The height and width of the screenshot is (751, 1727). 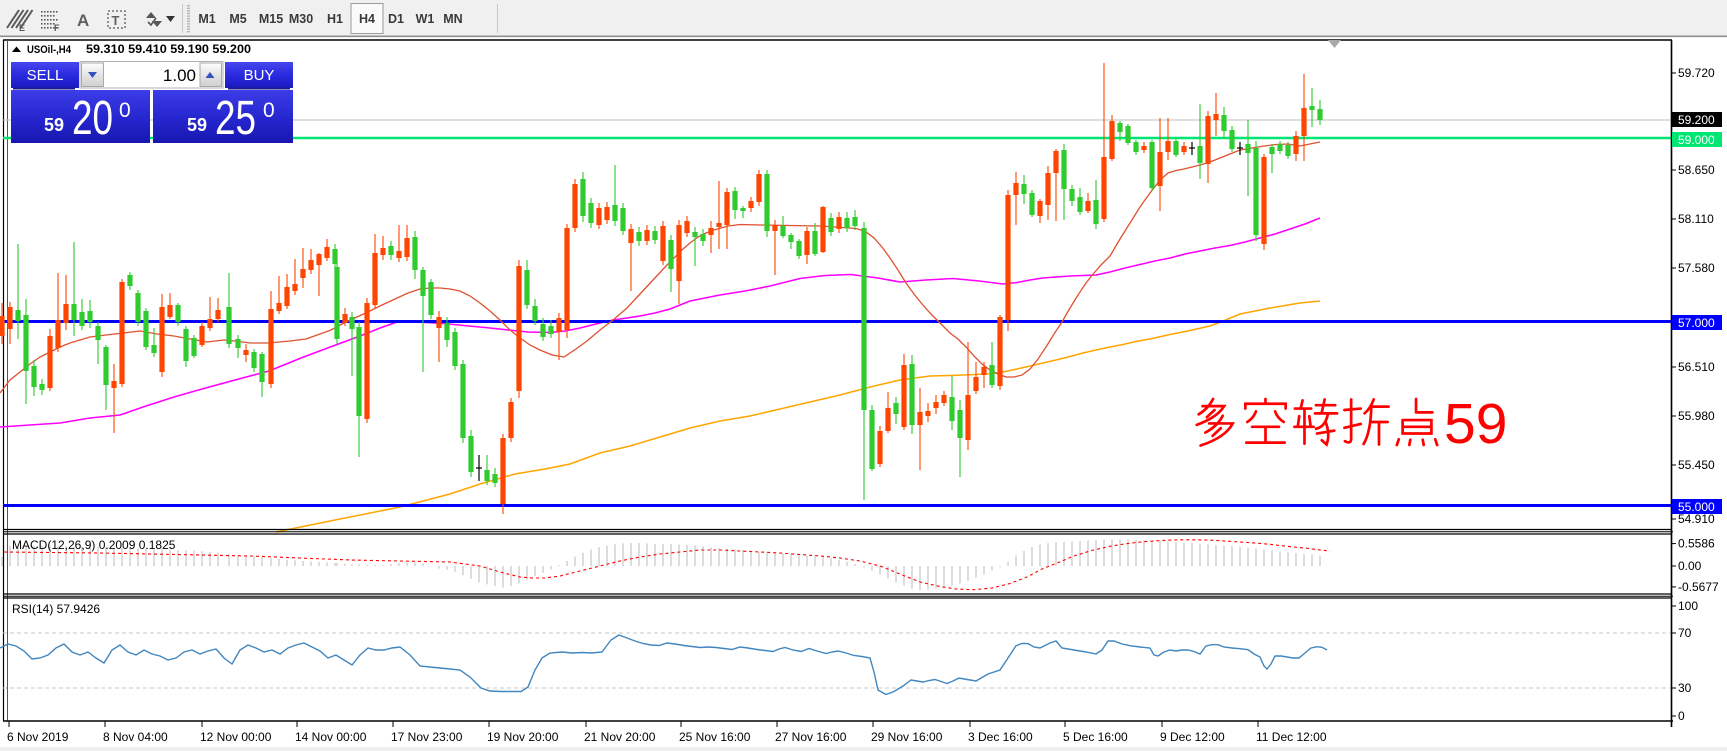 I want to click on svg-text: 14 Nov 00:00, so click(x=331, y=737).